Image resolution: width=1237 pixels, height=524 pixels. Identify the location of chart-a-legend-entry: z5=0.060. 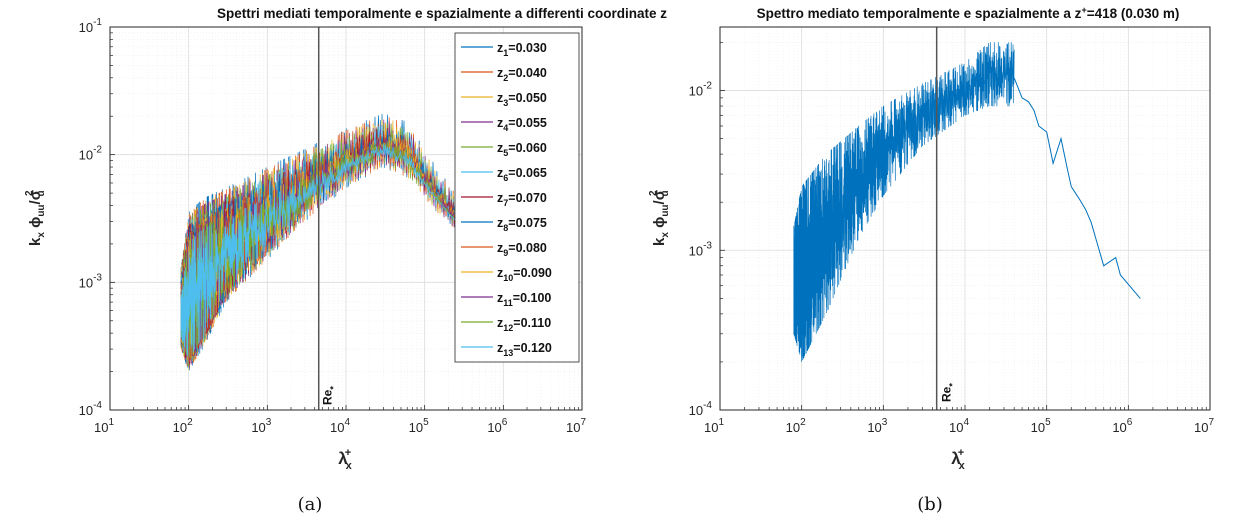
(522, 149).